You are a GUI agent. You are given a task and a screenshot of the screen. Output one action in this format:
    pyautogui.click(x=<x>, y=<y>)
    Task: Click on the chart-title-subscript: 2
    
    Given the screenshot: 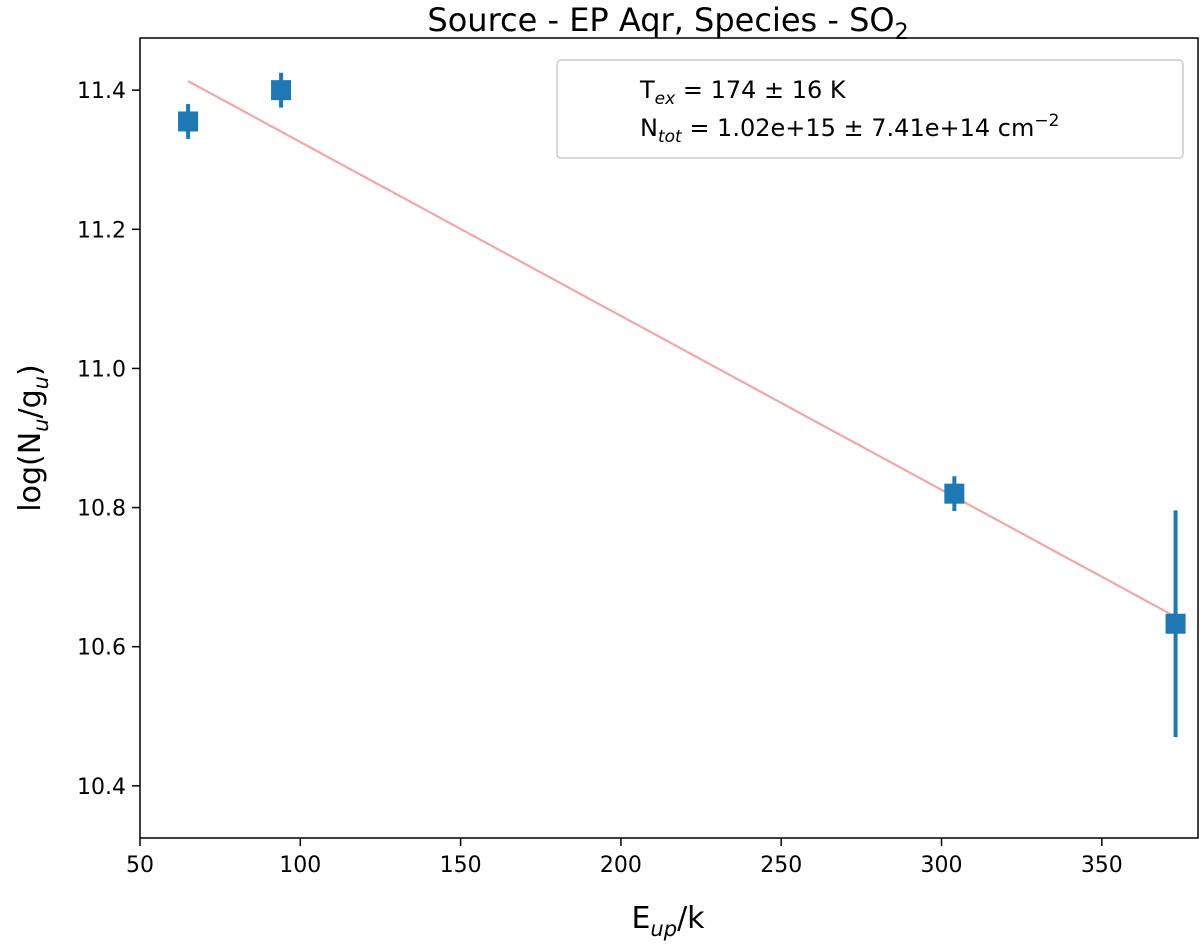 What is the action you would take?
    pyautogui.click(x=902, y=32)
    